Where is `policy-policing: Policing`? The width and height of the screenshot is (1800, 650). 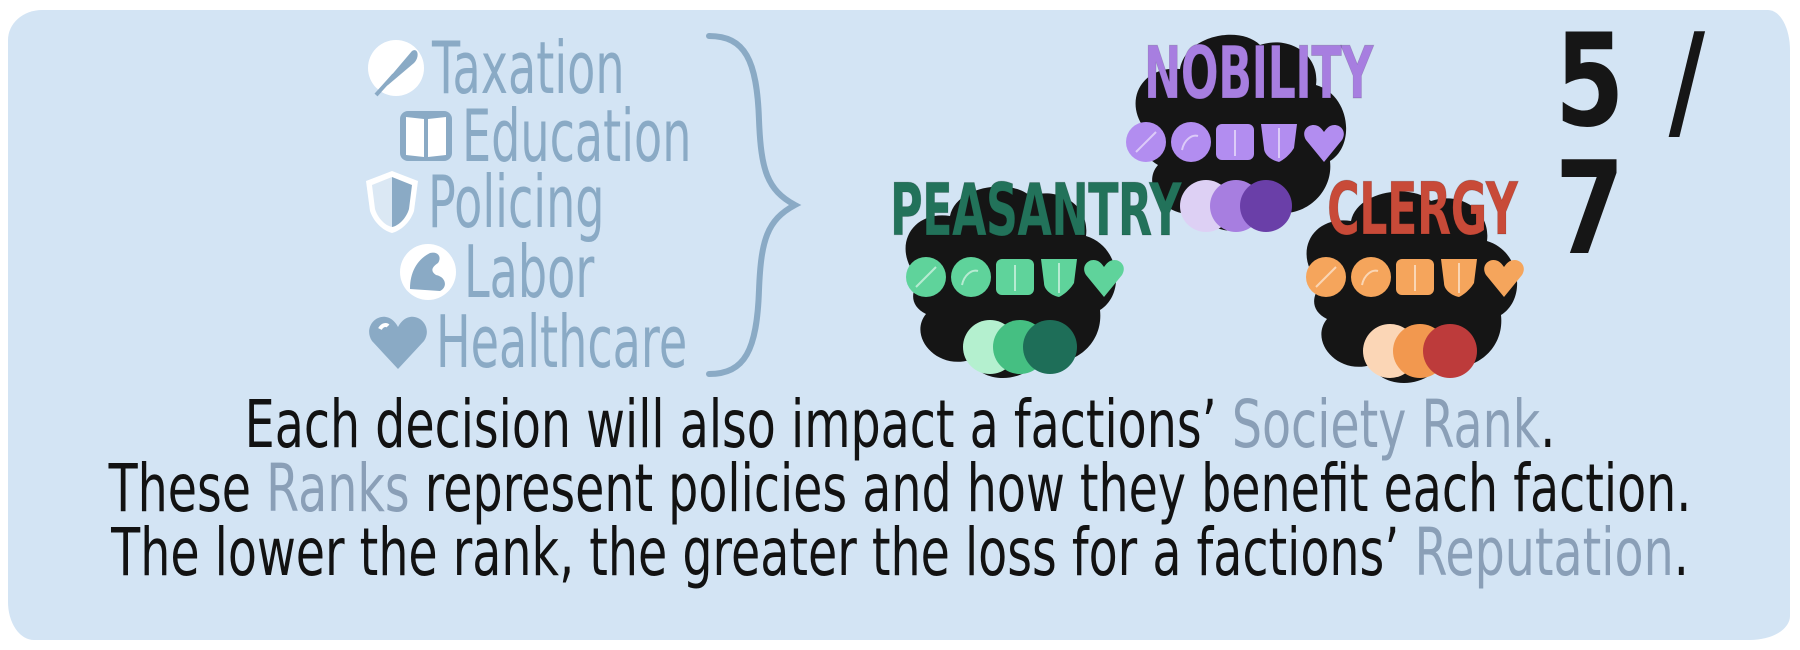
policy-policing: Policing is located at coordinates (533, 202).